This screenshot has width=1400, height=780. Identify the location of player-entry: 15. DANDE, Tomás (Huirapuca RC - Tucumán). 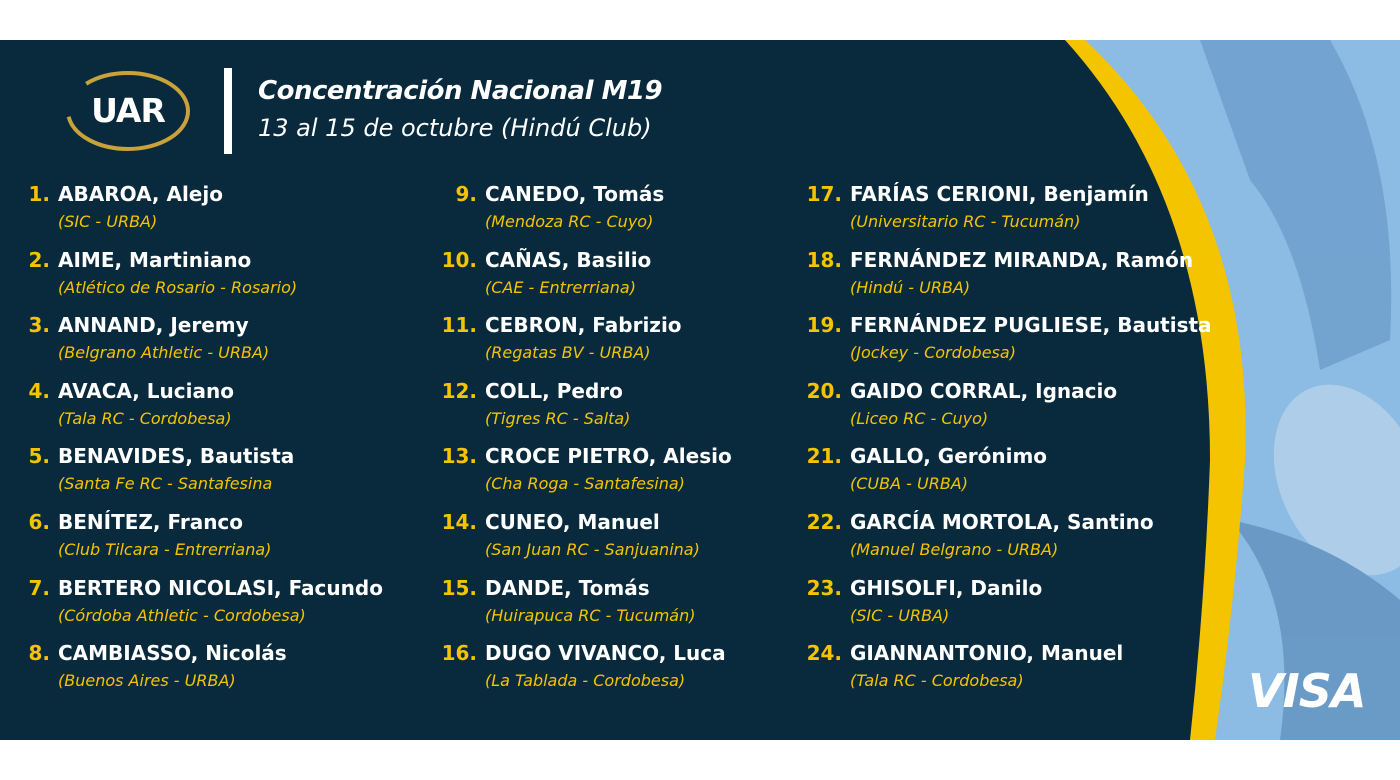
(627, 606).